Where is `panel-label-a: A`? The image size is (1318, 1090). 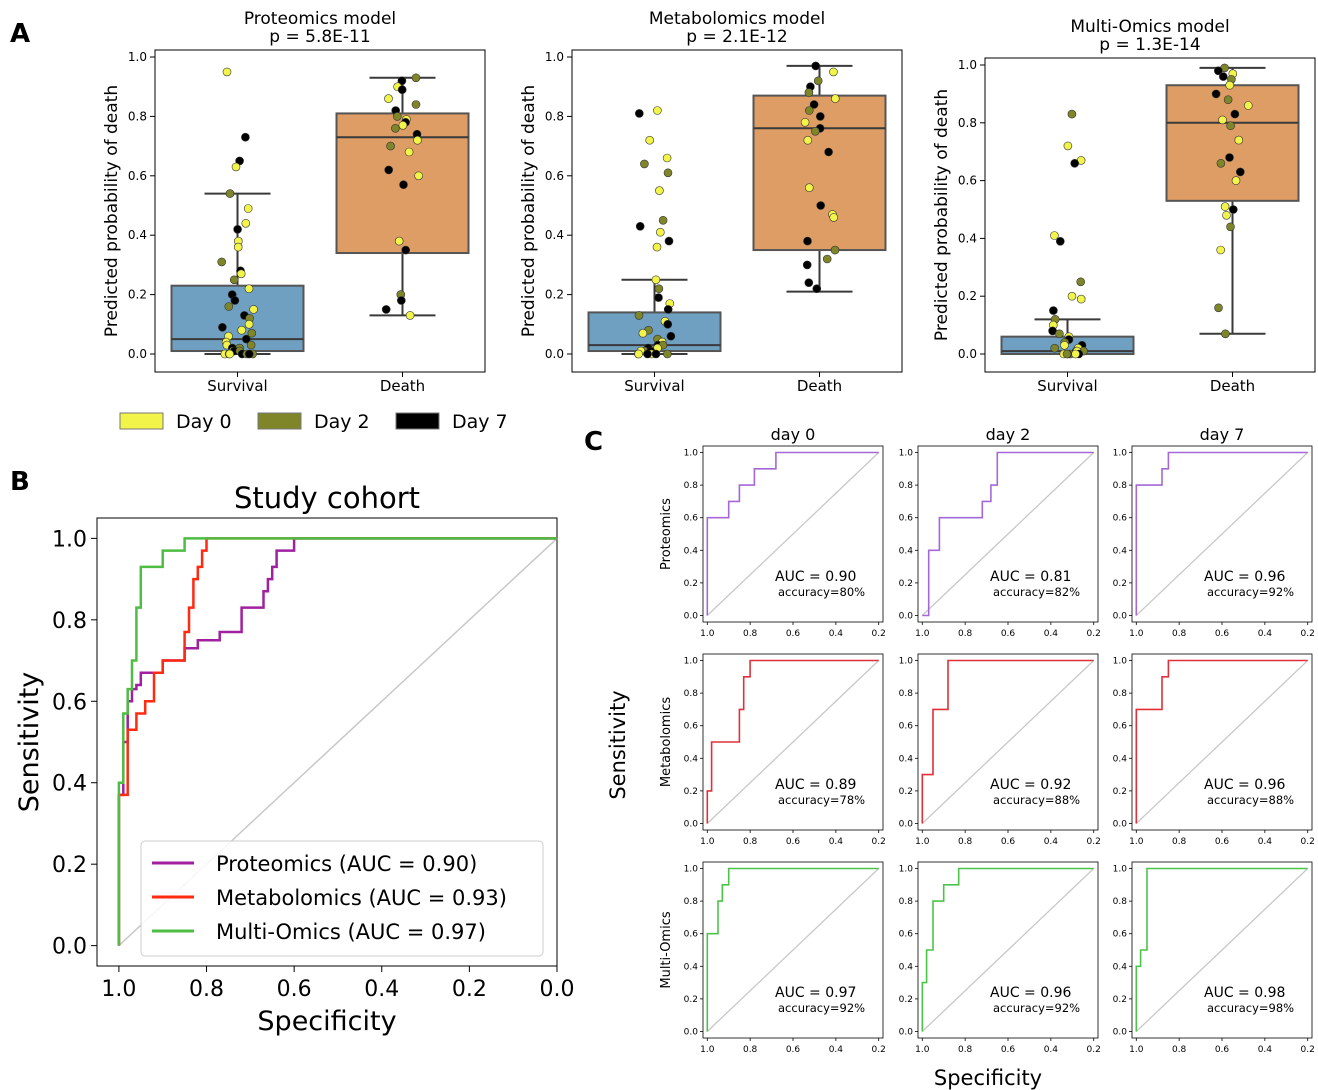
panel-label-a: A is located at coordinates (20, 34).